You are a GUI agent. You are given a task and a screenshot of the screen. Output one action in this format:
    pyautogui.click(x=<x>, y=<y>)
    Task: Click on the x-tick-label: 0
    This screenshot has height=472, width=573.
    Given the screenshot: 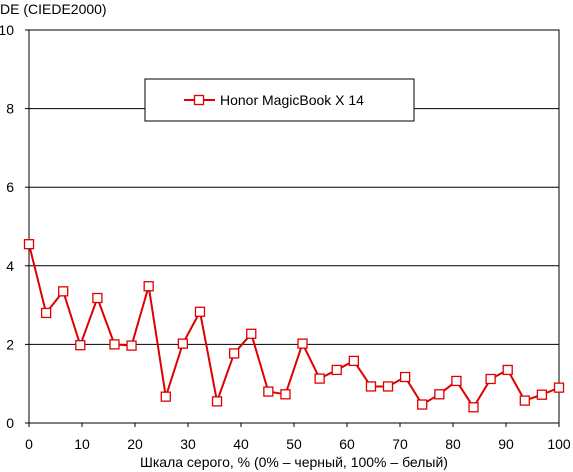 What is the action you would take?
    pyautogui.click(x=29, y=444)
    